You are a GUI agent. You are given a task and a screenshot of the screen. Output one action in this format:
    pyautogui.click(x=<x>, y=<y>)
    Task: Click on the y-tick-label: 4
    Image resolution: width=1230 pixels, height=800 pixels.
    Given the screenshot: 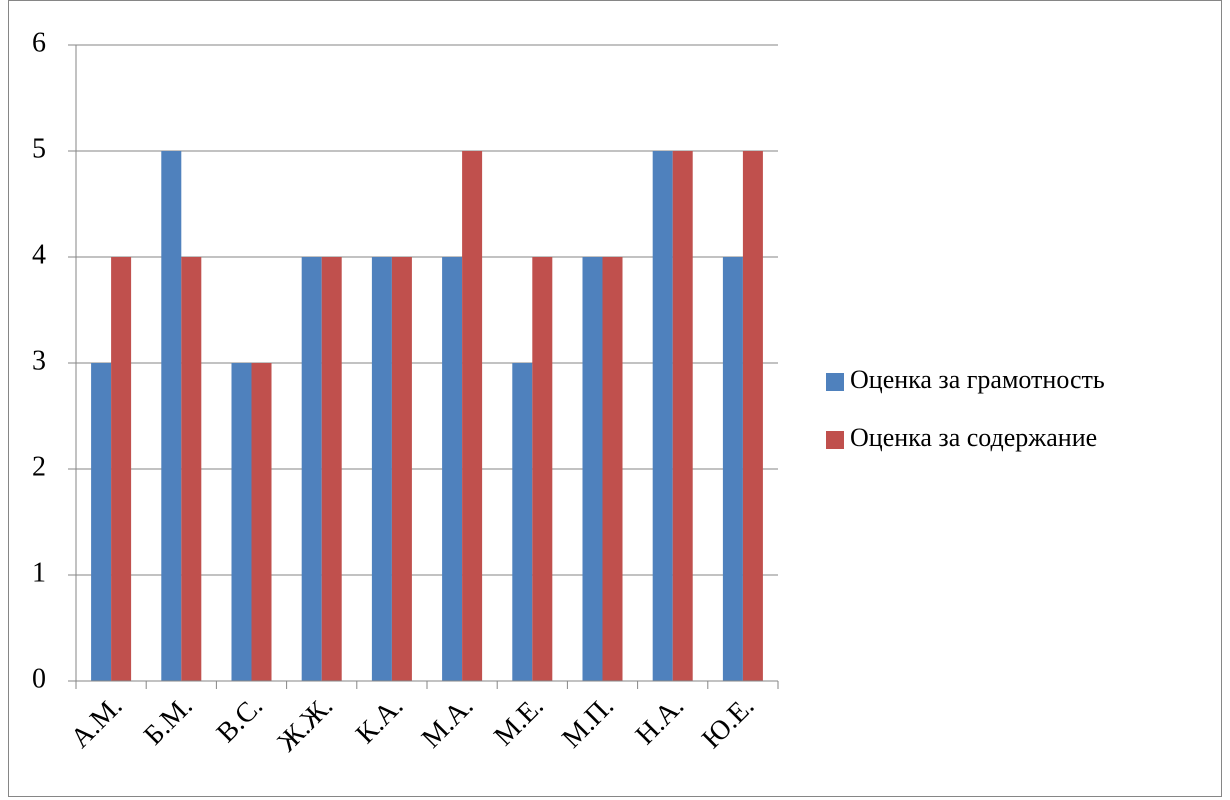 What is the action you would take?
    pyautogui.click(x=39, y=254)
    